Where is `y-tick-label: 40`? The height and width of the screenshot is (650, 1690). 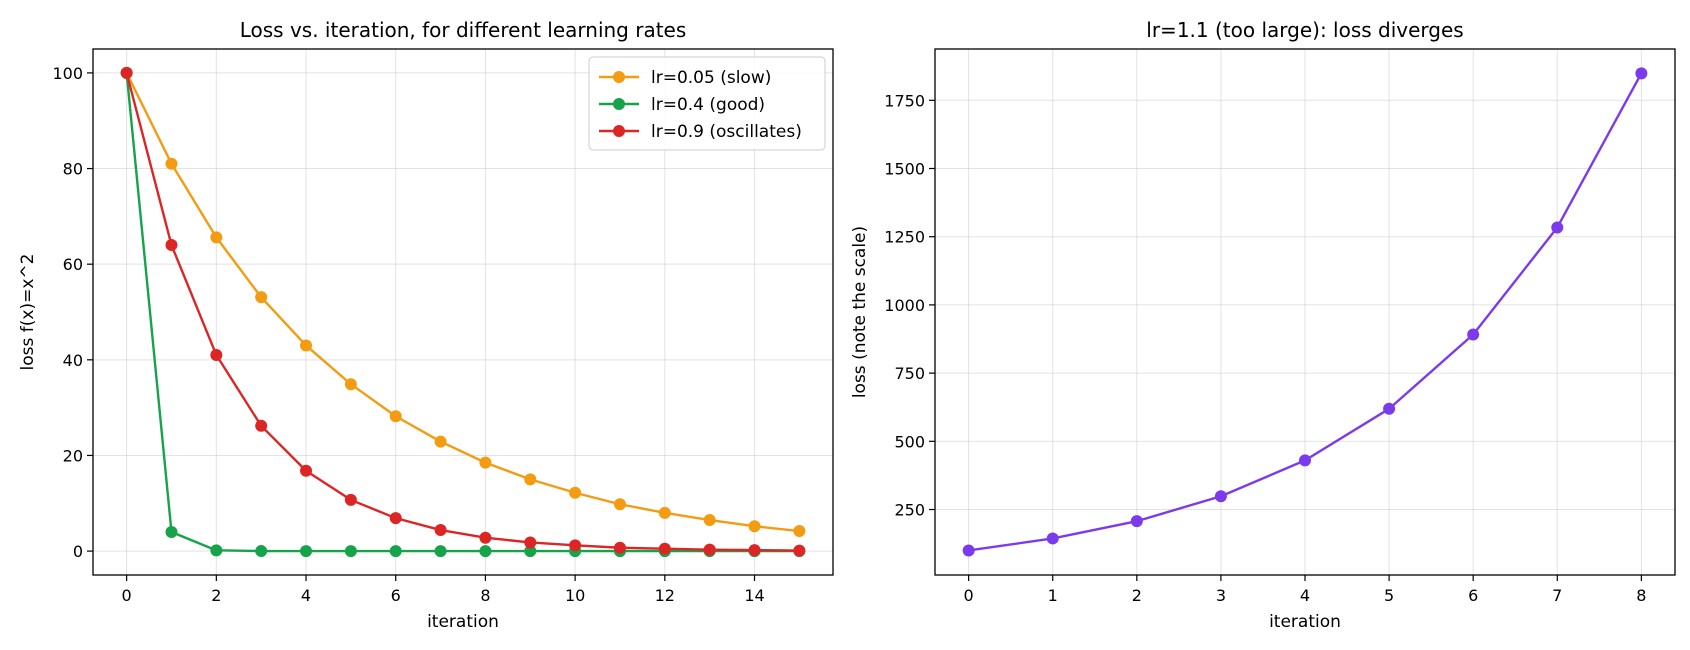
y-tick-label: 40 is located at coordinates (73, 360).